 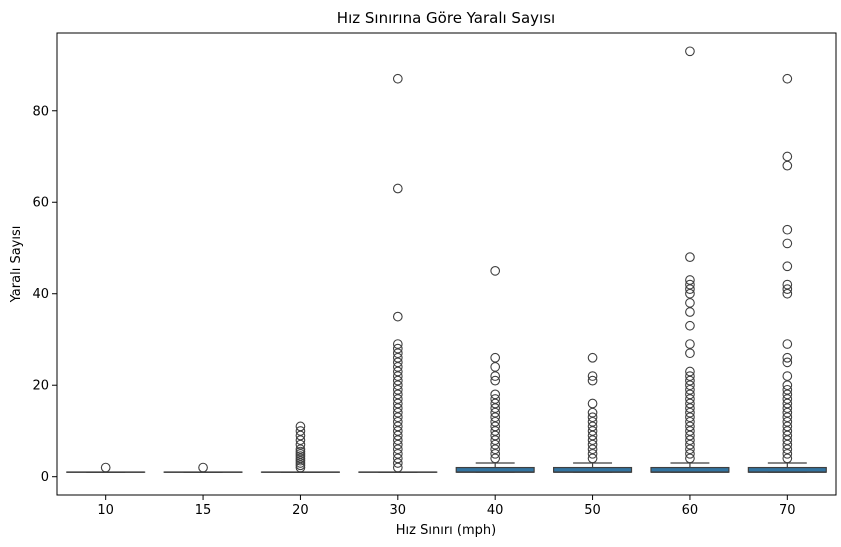 I want to click on x-tick-label: 10, so click(x=105, y=510).